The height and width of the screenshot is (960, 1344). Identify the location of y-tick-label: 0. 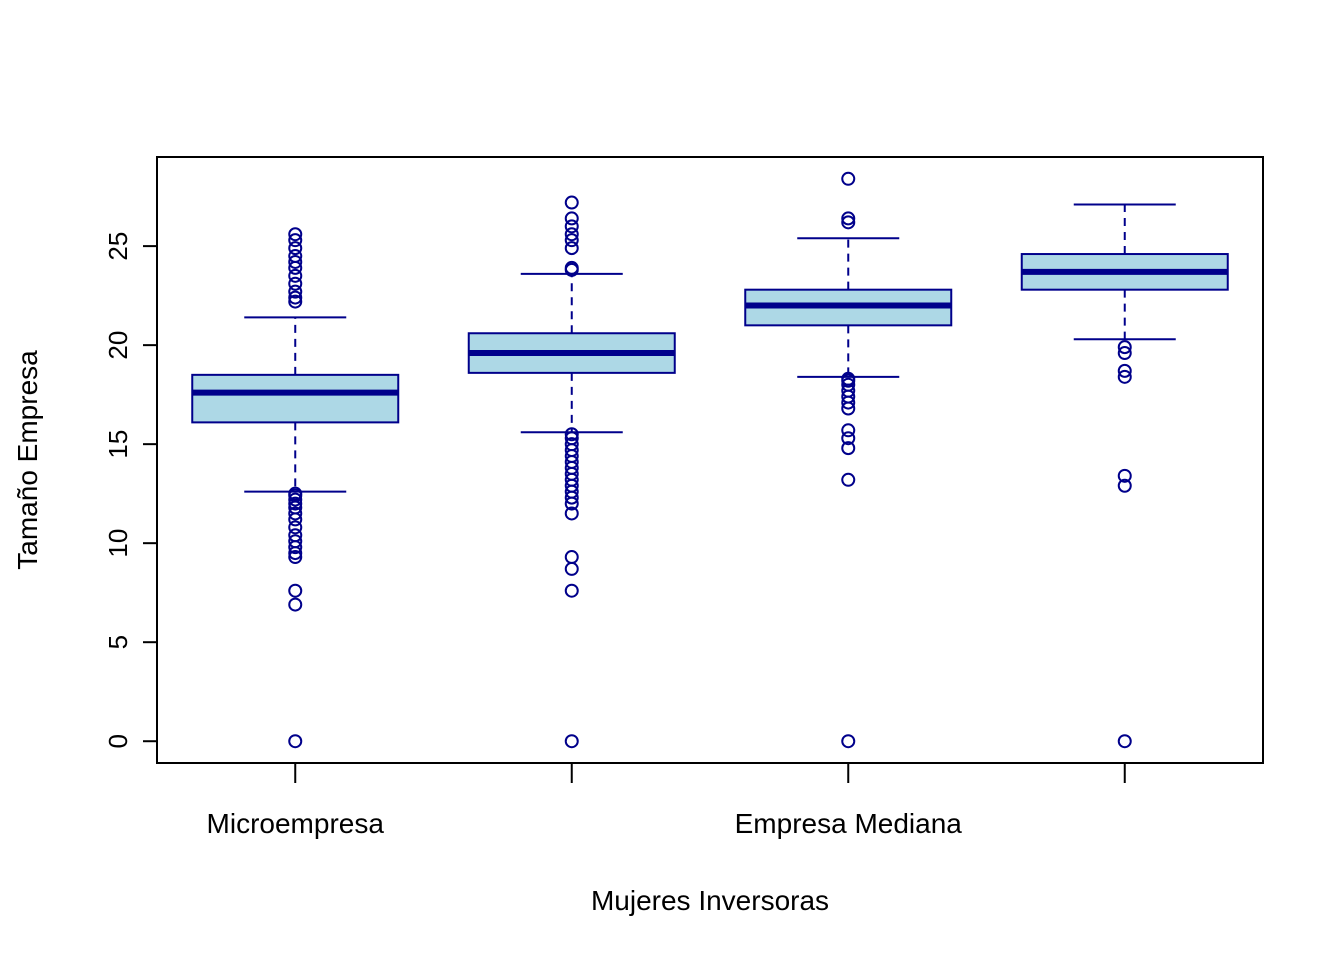
(118, 741).